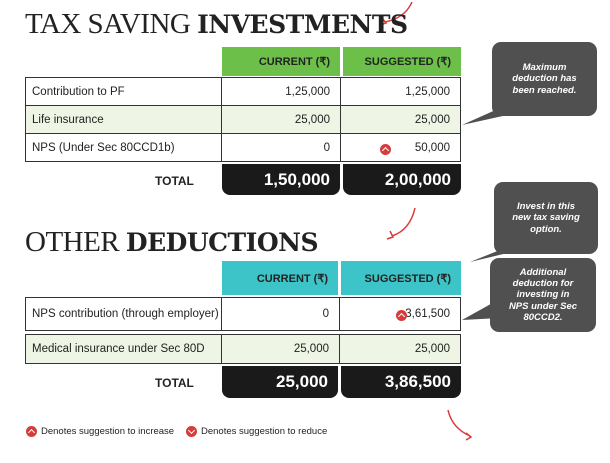 The height and width of the screenshot is (463, 610). I want to click on cell: 50,000, so click(400, 147).